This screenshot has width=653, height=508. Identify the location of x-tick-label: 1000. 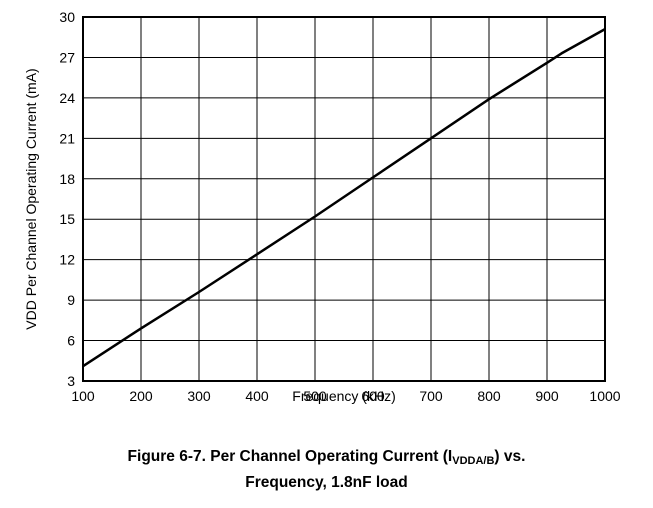
(604, 396).